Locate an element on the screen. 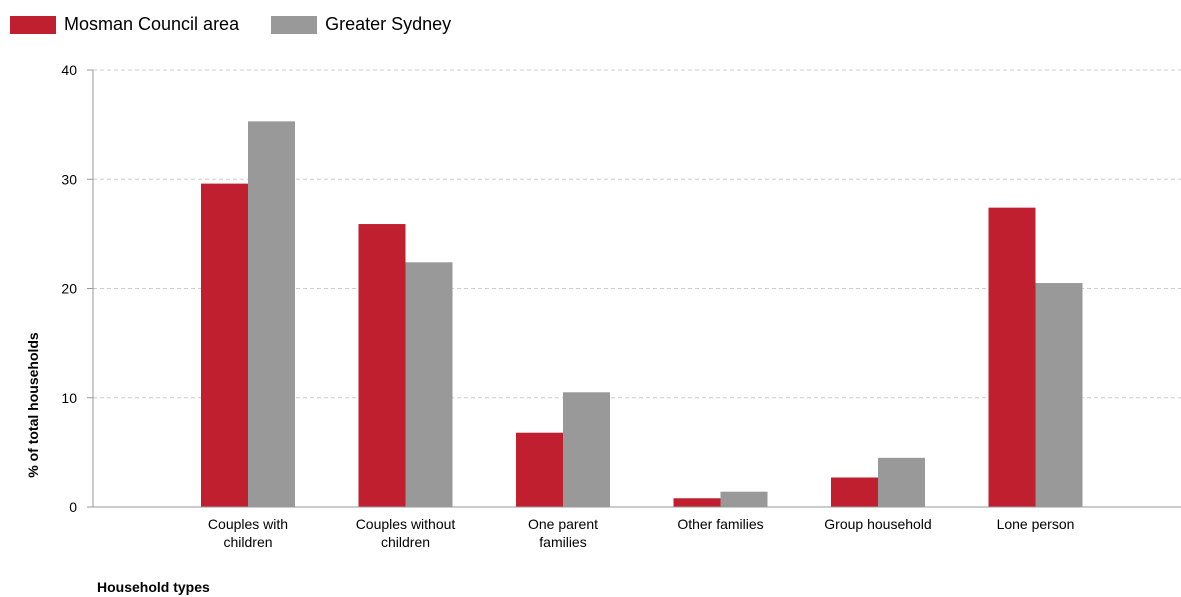 This screenshot has height=597, width=1181. x-tick-label-group-household: Group household is located at coordinates (877, 524).